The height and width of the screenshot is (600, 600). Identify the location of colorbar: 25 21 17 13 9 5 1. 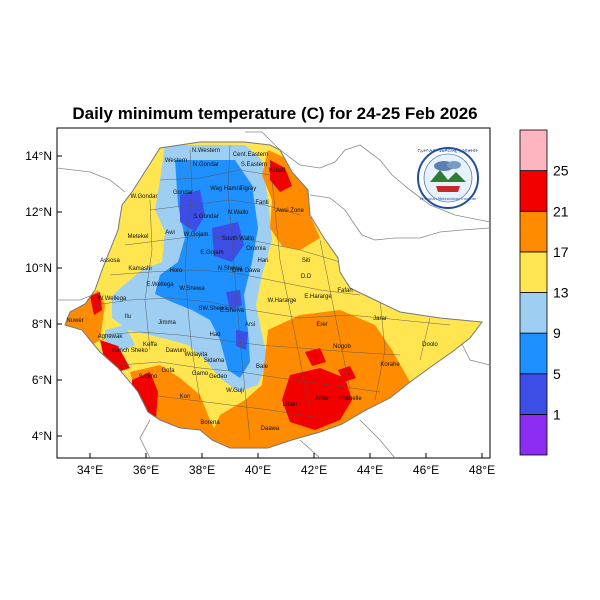
(544, 292).